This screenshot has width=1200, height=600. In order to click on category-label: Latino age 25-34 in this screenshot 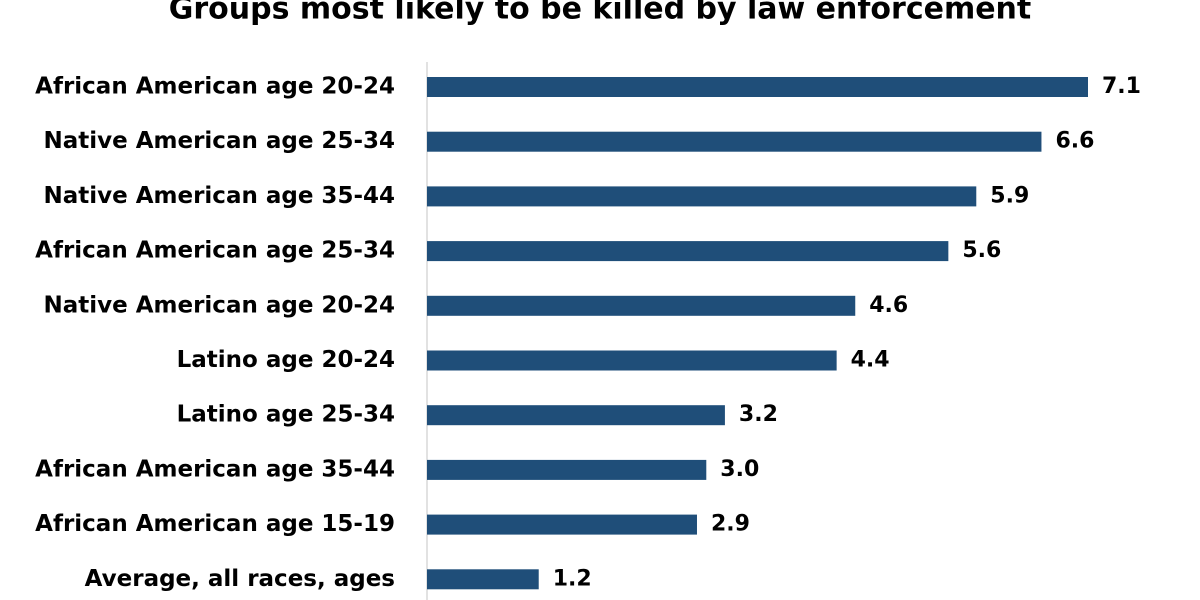, I will do `click(286, 415)`.